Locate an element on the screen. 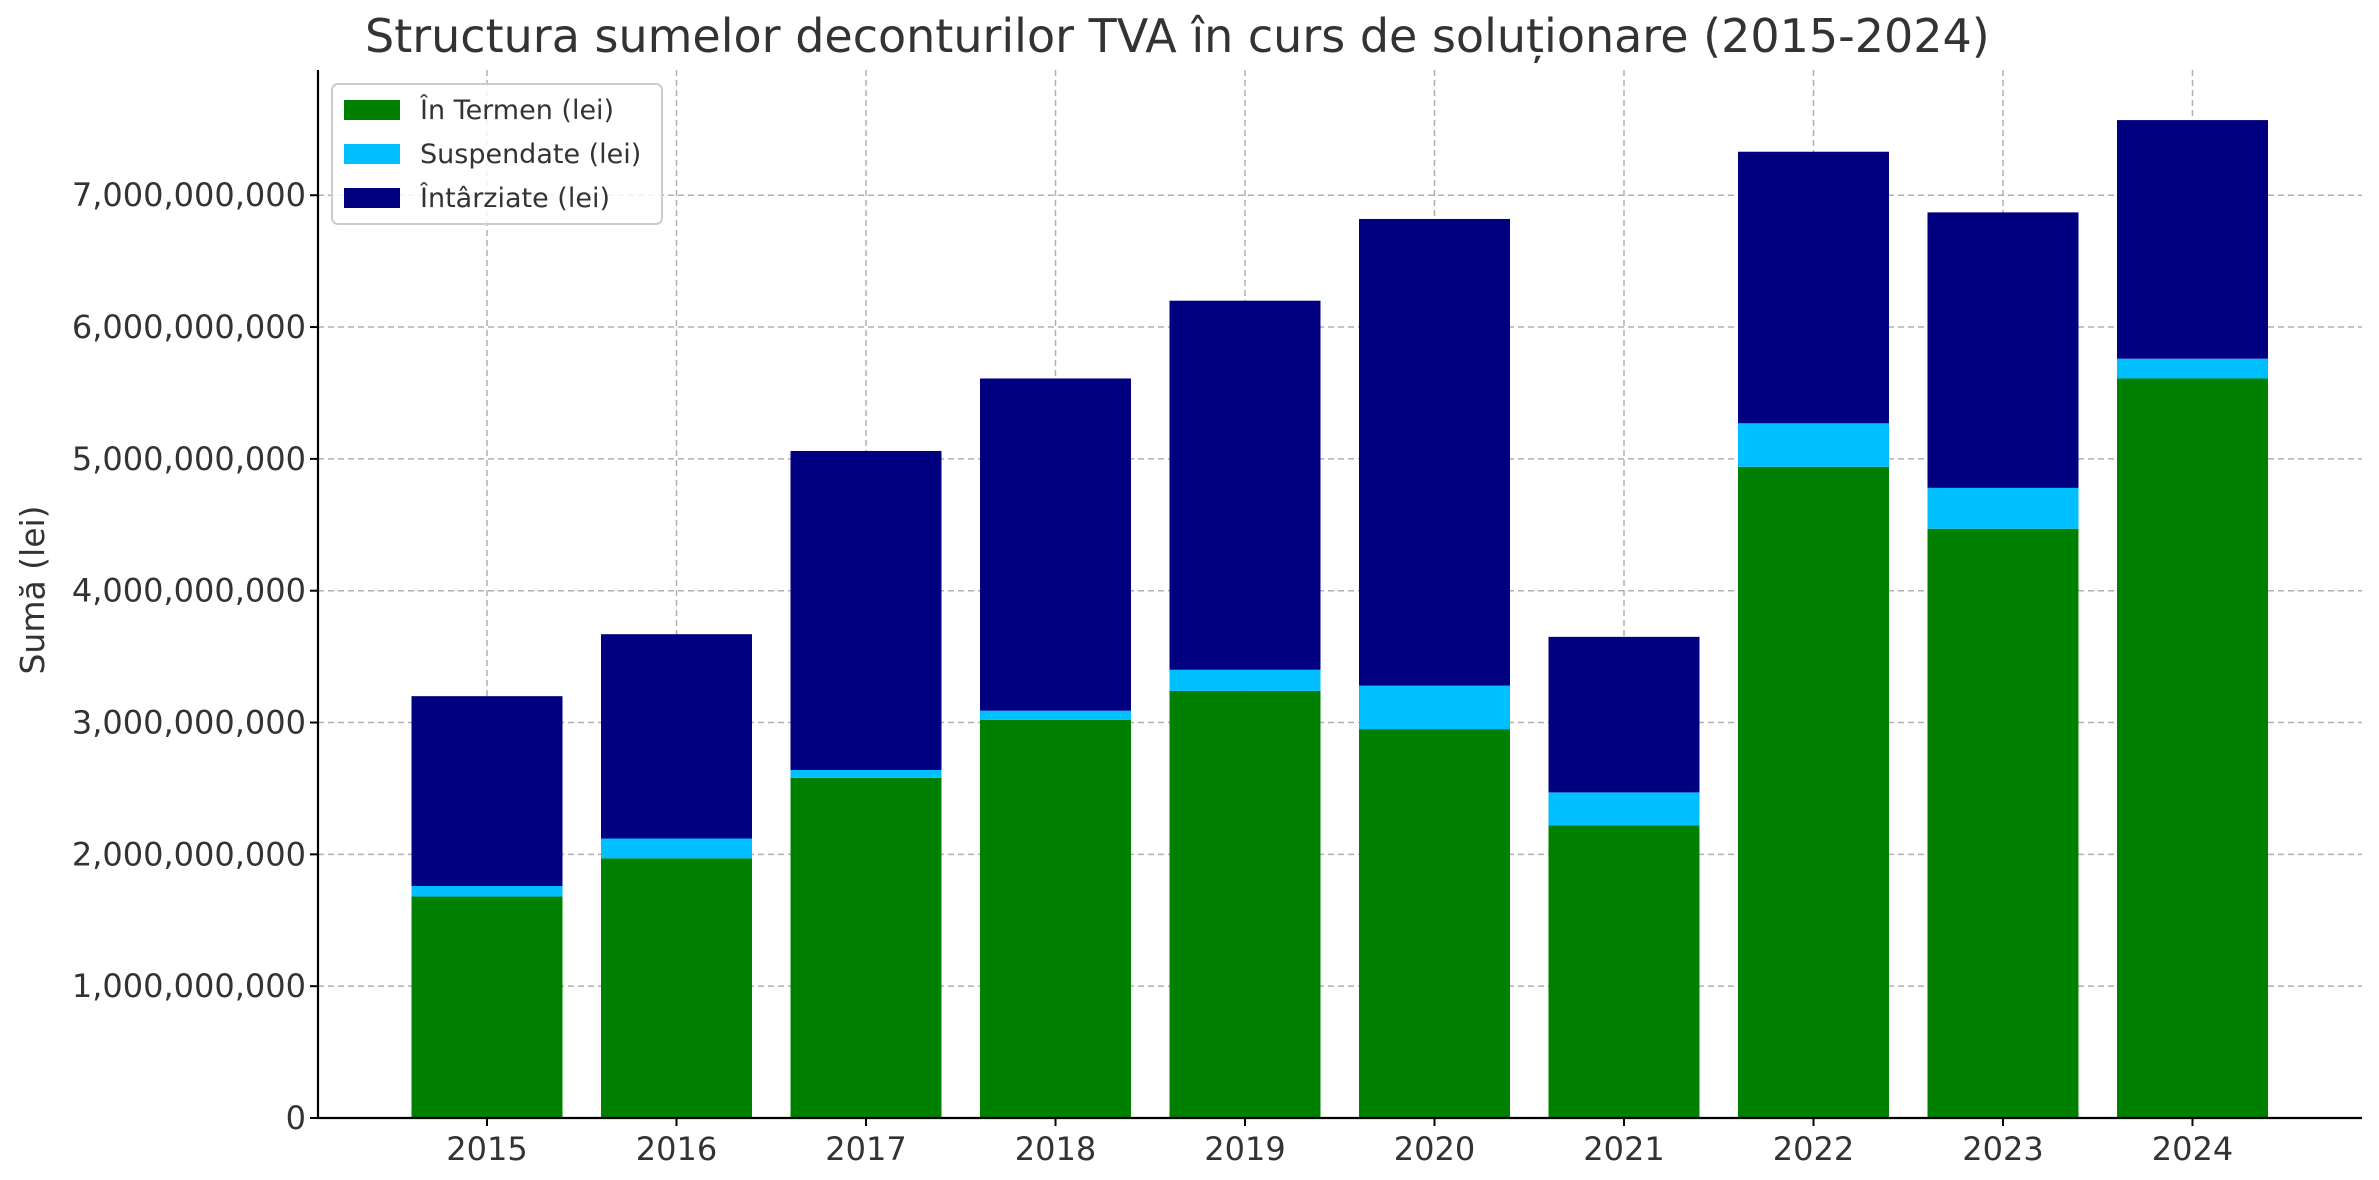 Image resolution: width=2379 pixels, height=1180 pixels. bar-segment-intarziate-2015 is located at coordinates (487, 791).